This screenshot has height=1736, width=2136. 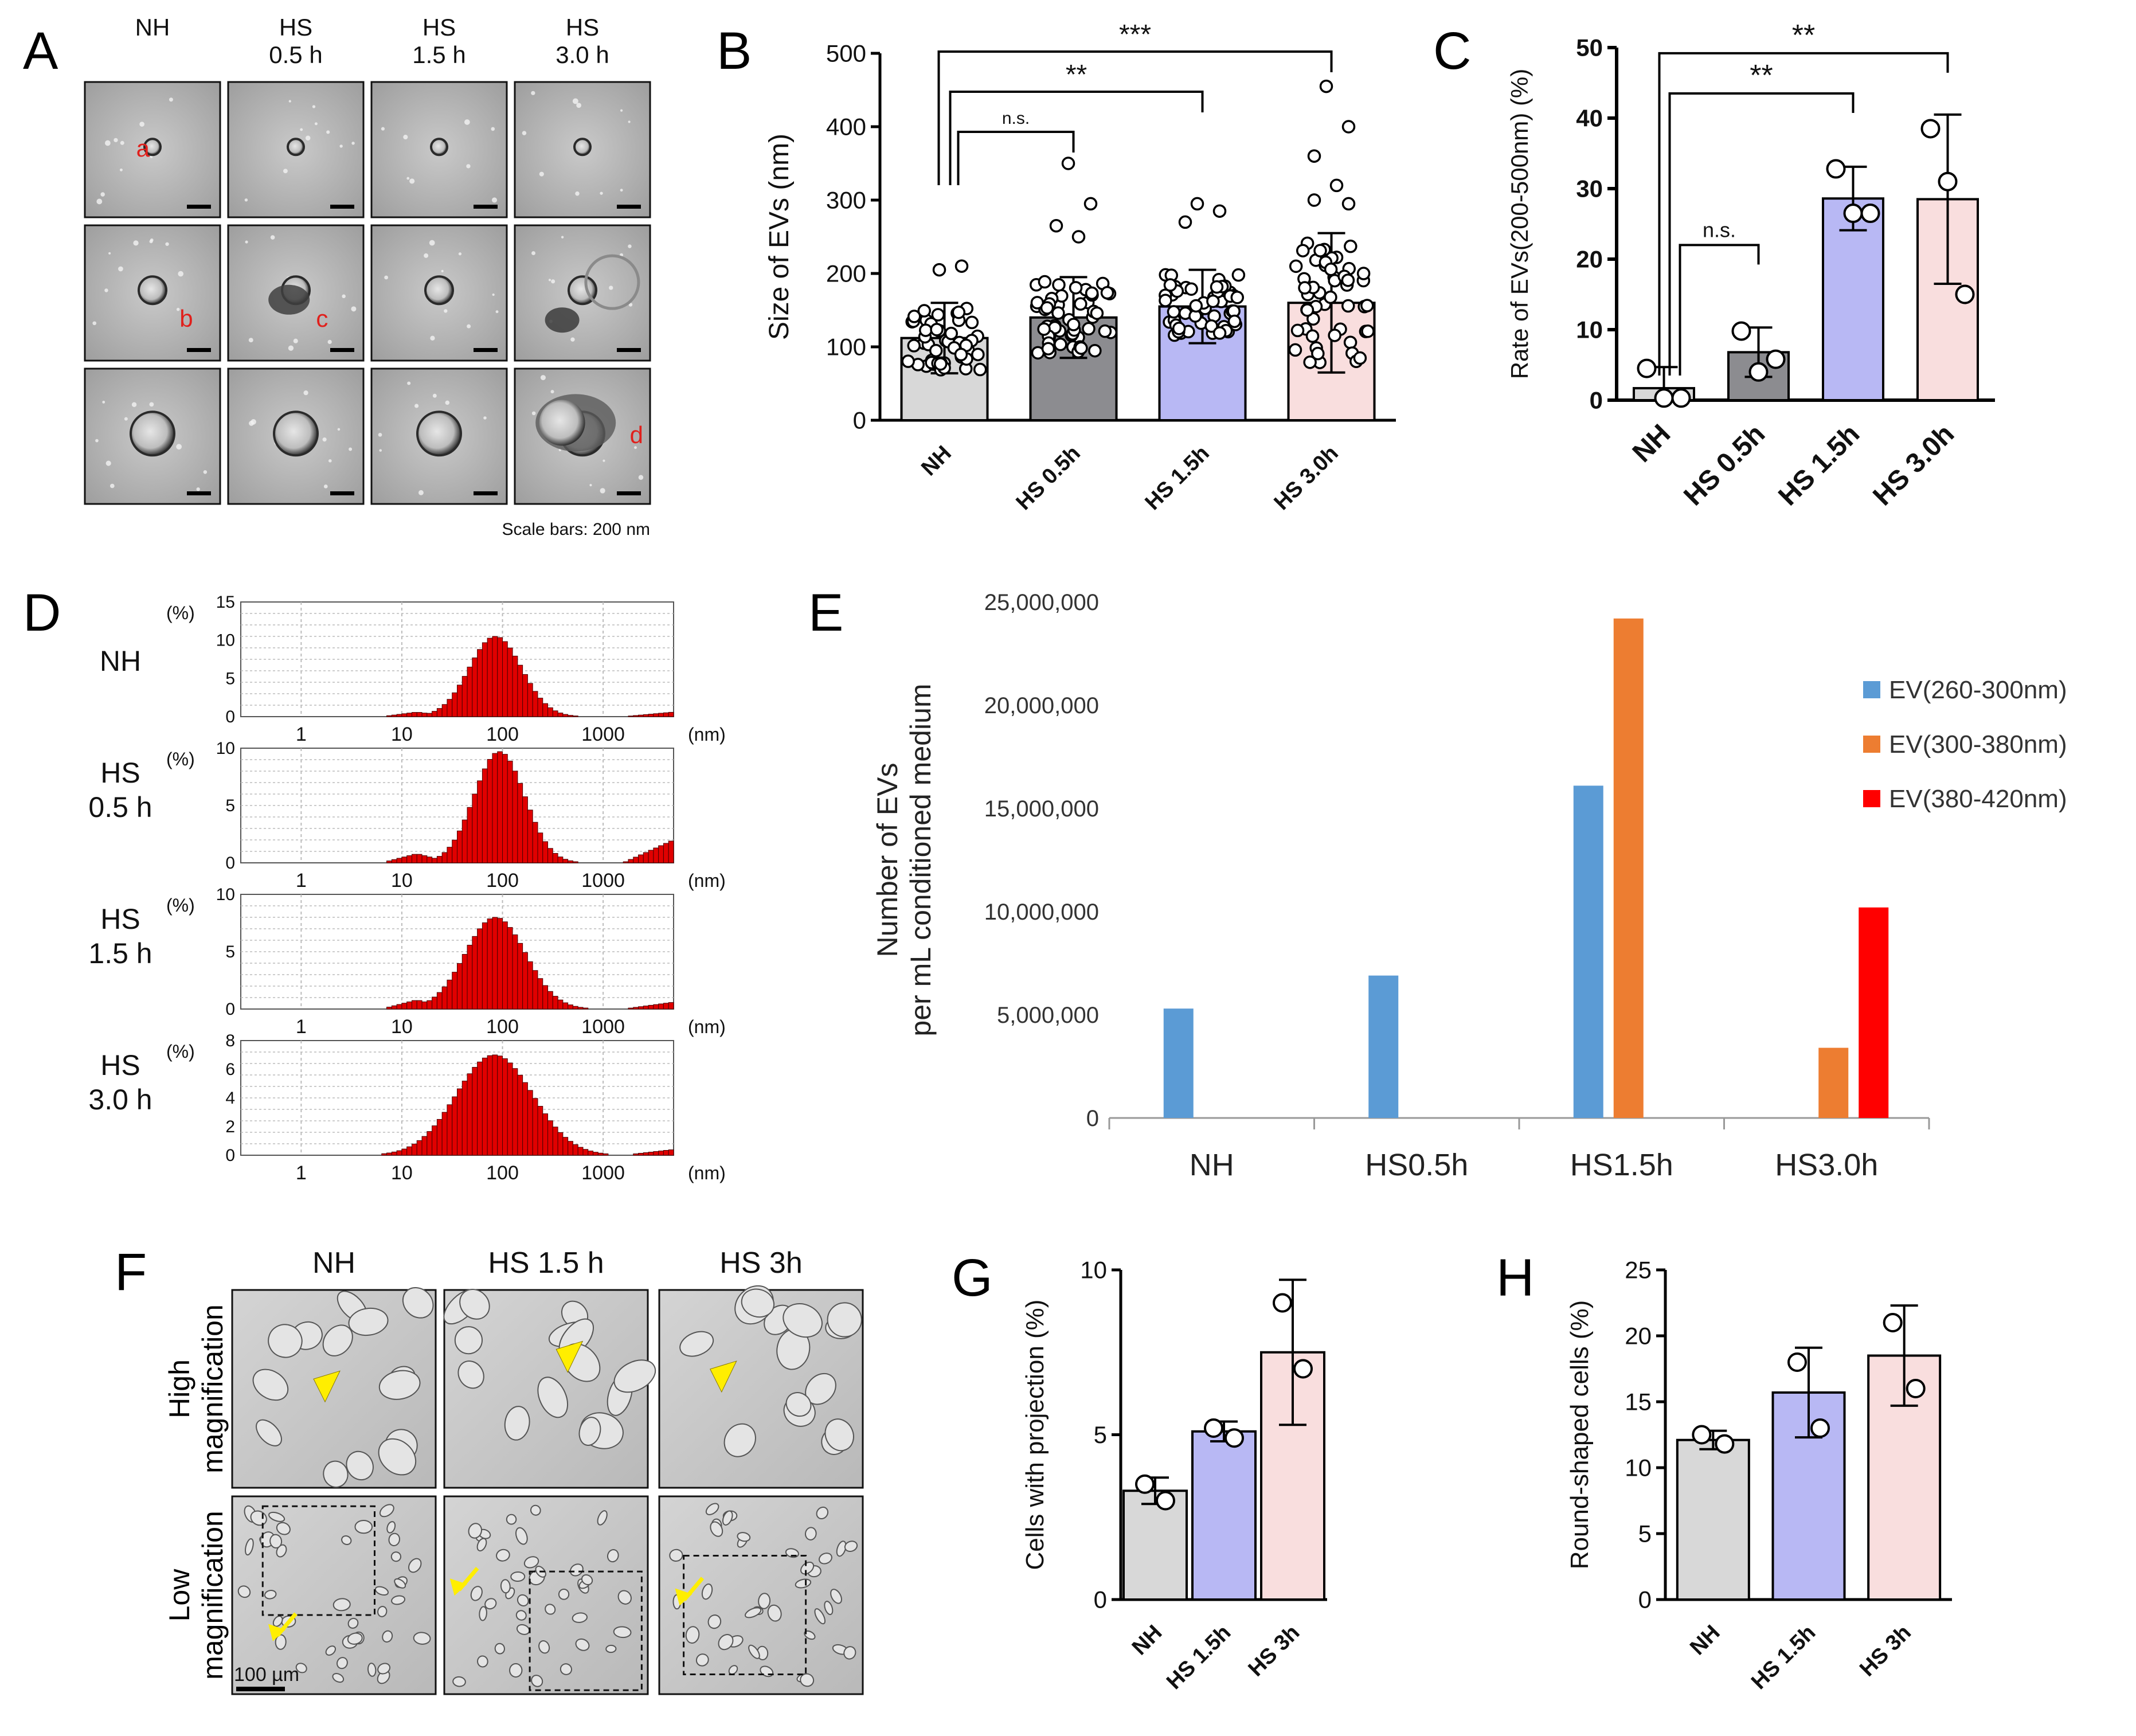 I want to click on x-tick-label: 10, so click(x=402, y=881).